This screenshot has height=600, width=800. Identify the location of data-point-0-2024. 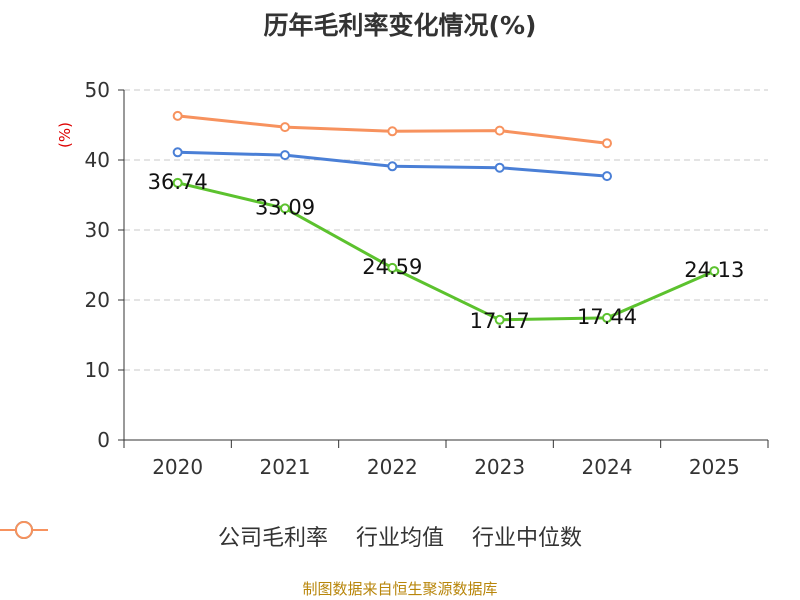
(607, 317).